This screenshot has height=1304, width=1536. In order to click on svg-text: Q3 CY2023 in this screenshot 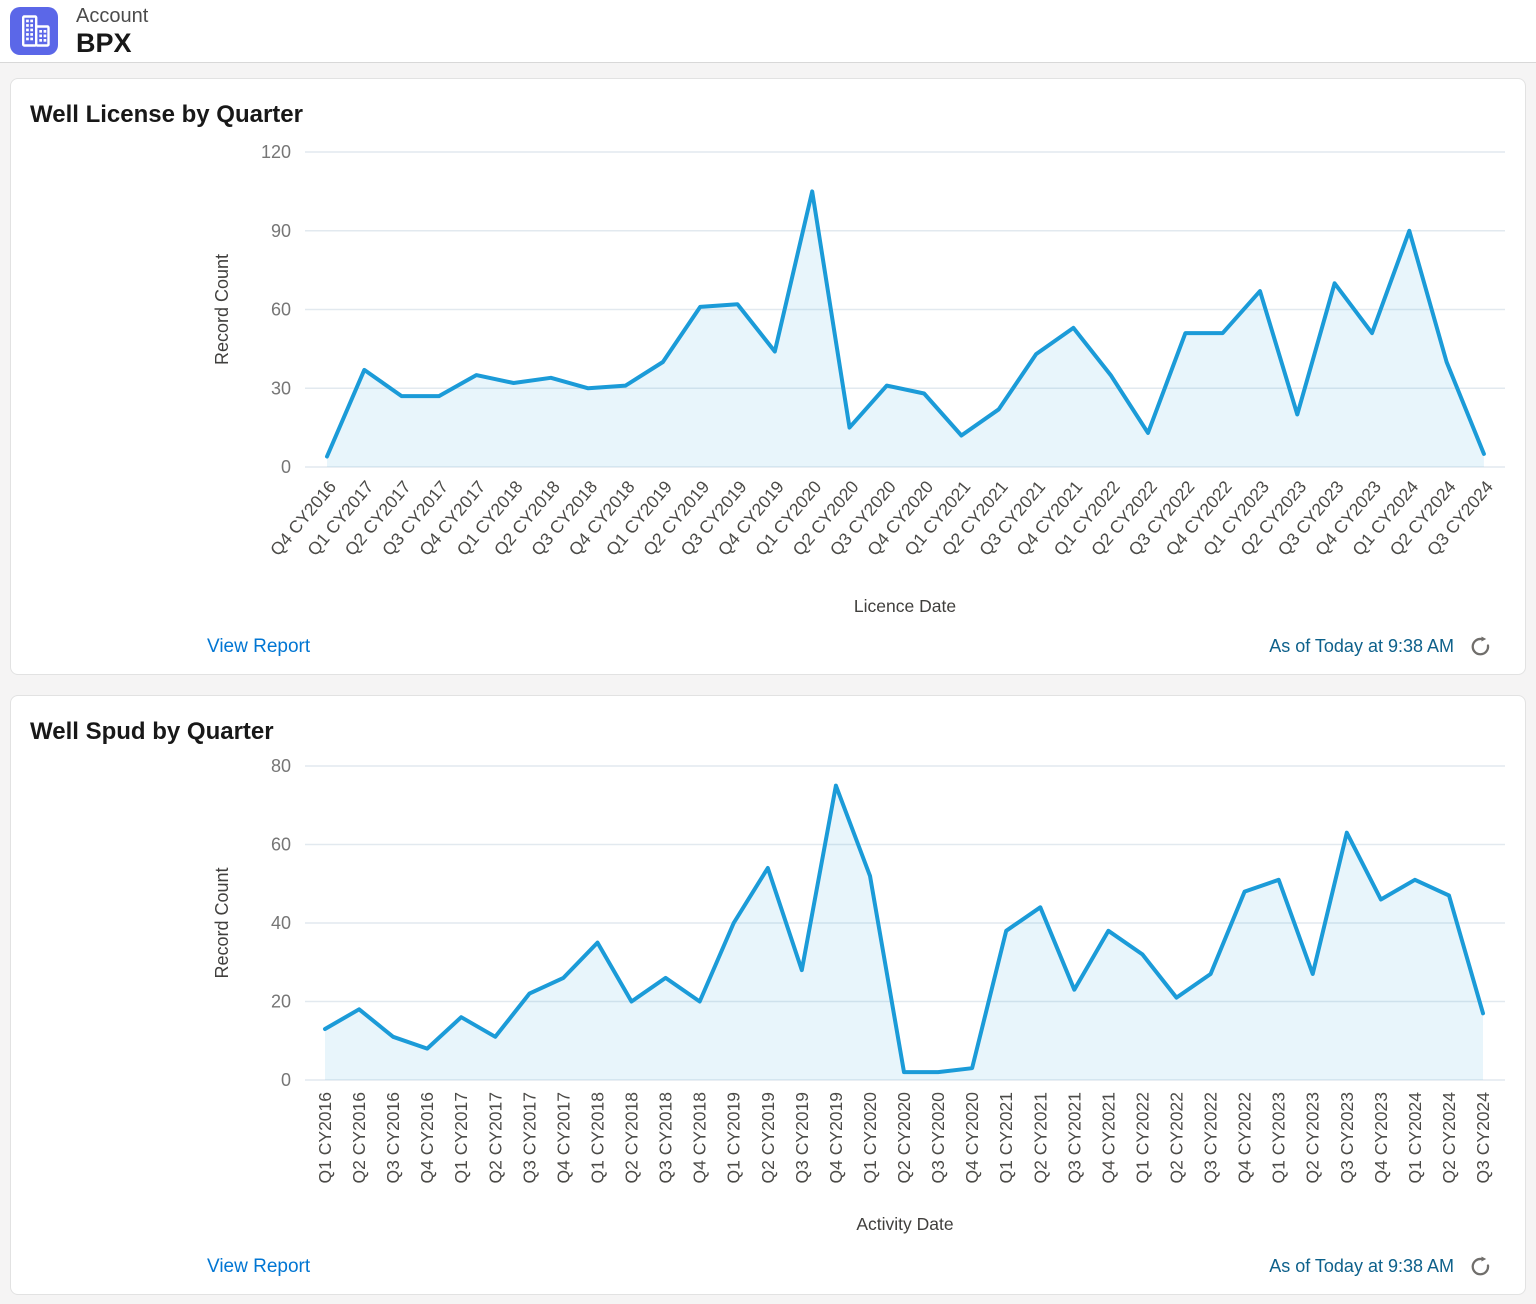, I will do `click(1347, 1137)`.